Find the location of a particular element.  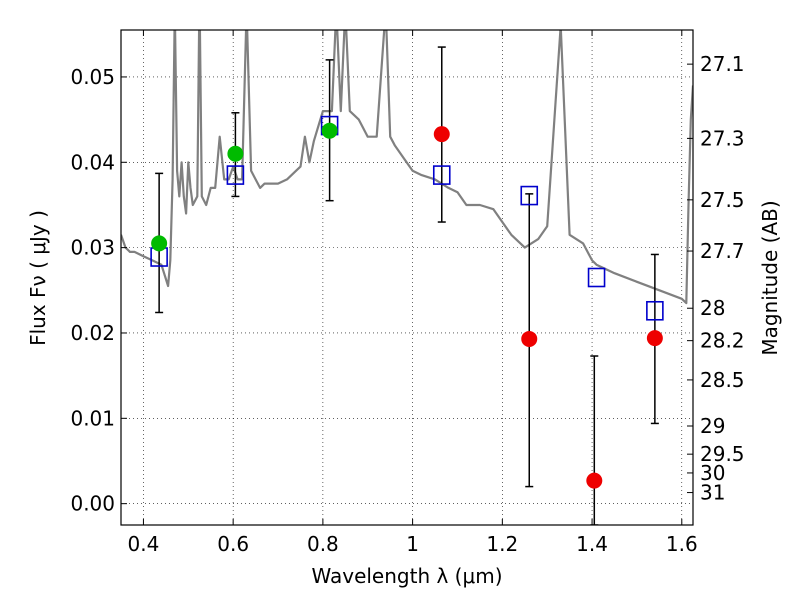

x-tick-label: 0.6 is located at coordinates (233, 544).